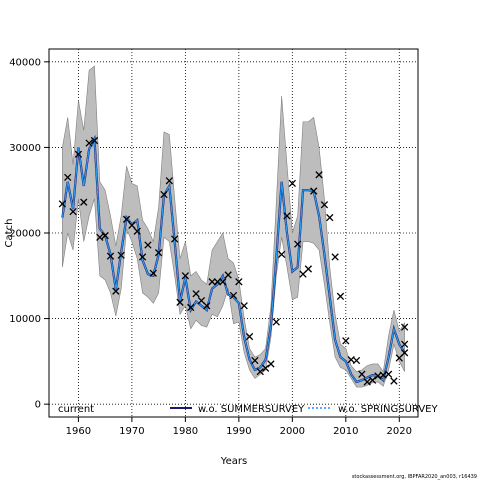  What do you see at coordinates (76, 409) in the screenshot?
I see `legend-label-current: current` at bounding box center [76, 409].